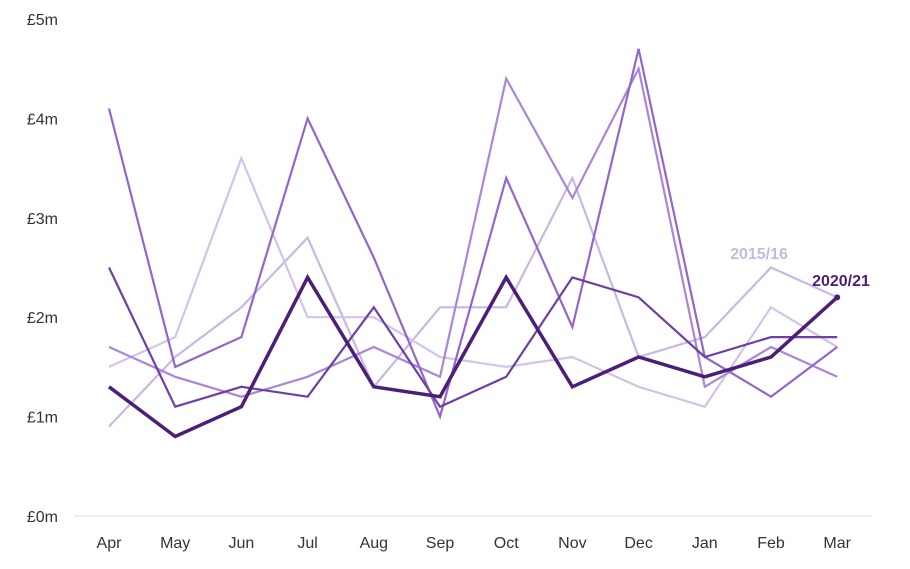 The image size is (910, 569). What do you see at coordinates (175, 543) in the screenshot?
I see `x-tick-label: May` at bounding box center [175, 543].